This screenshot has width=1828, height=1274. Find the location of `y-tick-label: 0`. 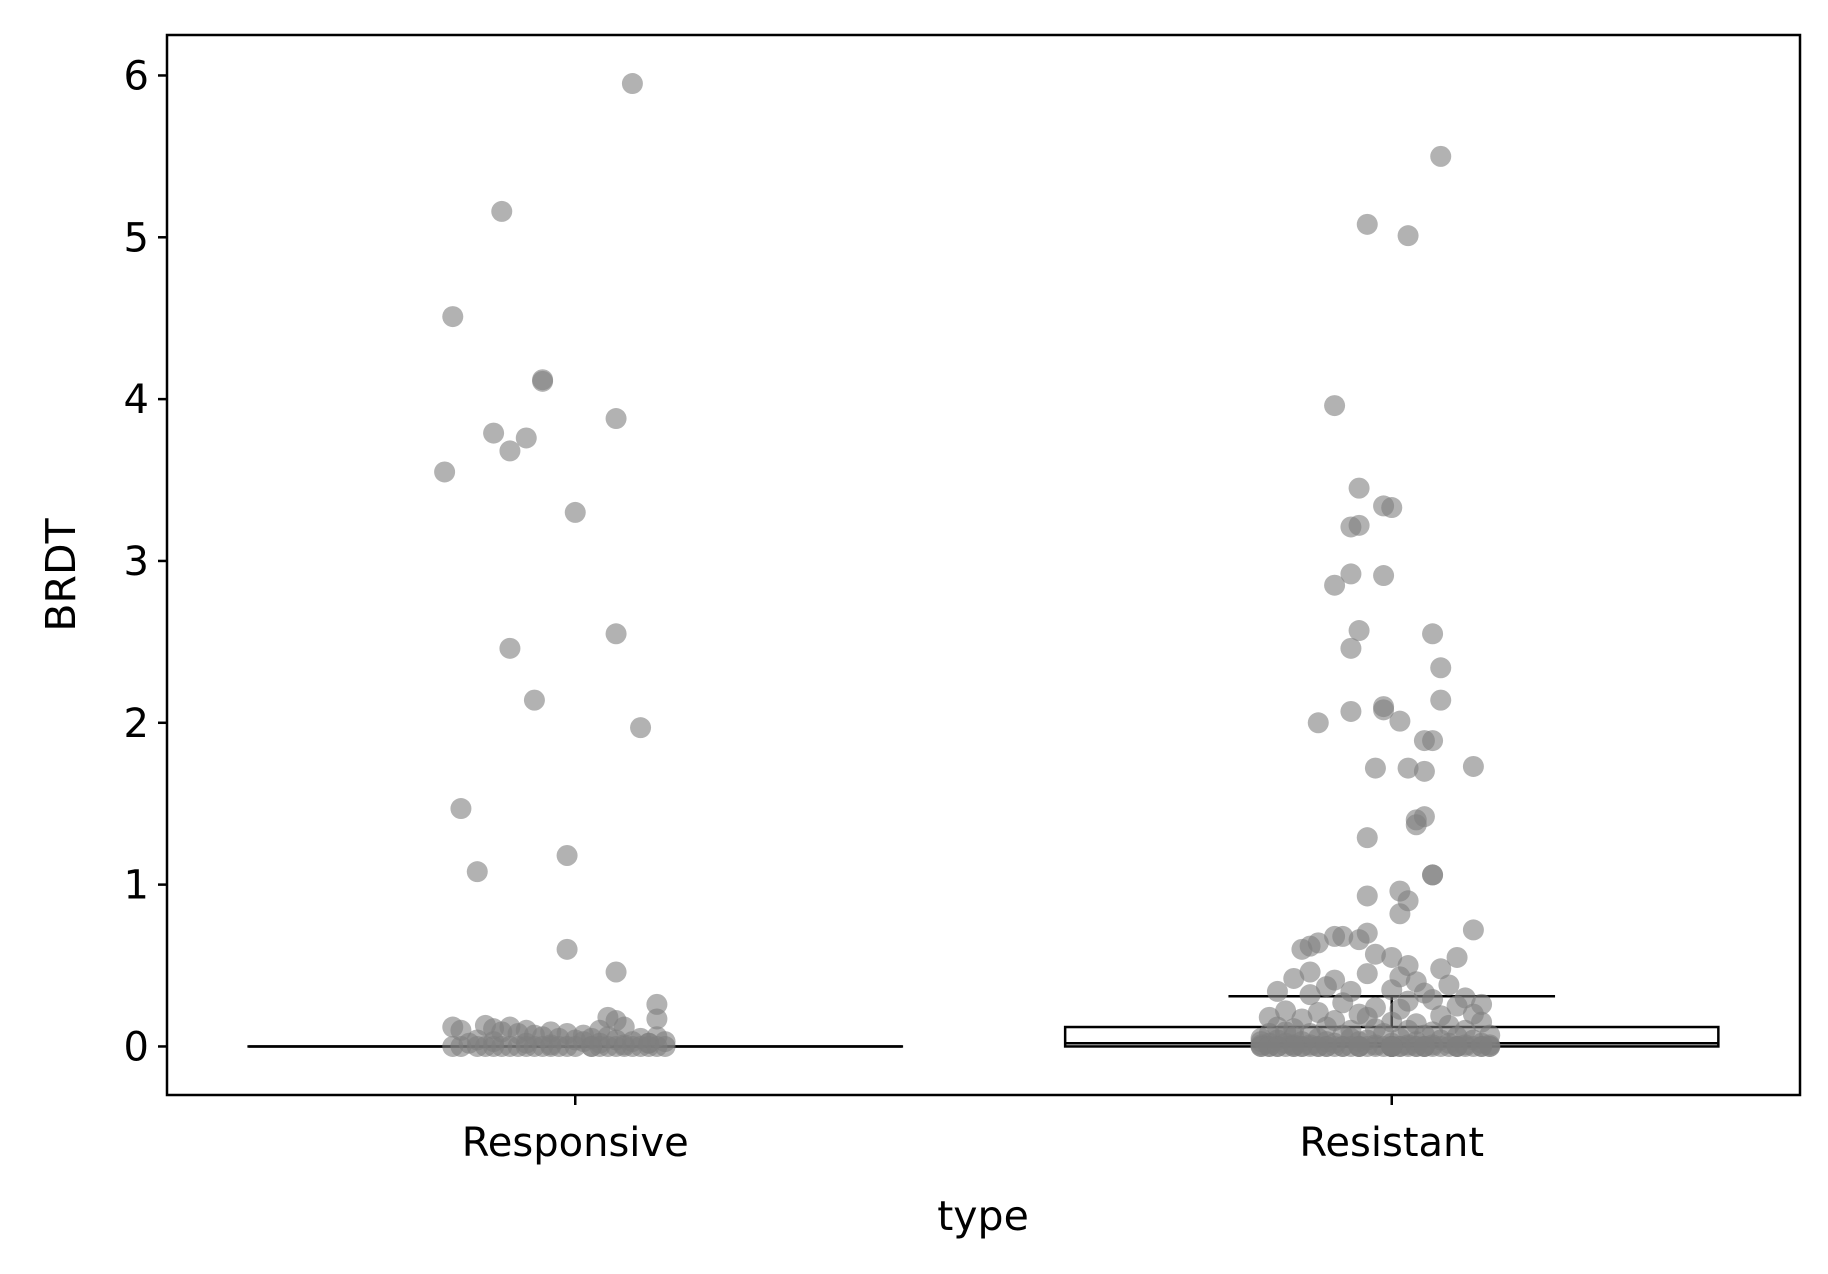

y-tick-label: 0 is located at coordinates (136, 1047).